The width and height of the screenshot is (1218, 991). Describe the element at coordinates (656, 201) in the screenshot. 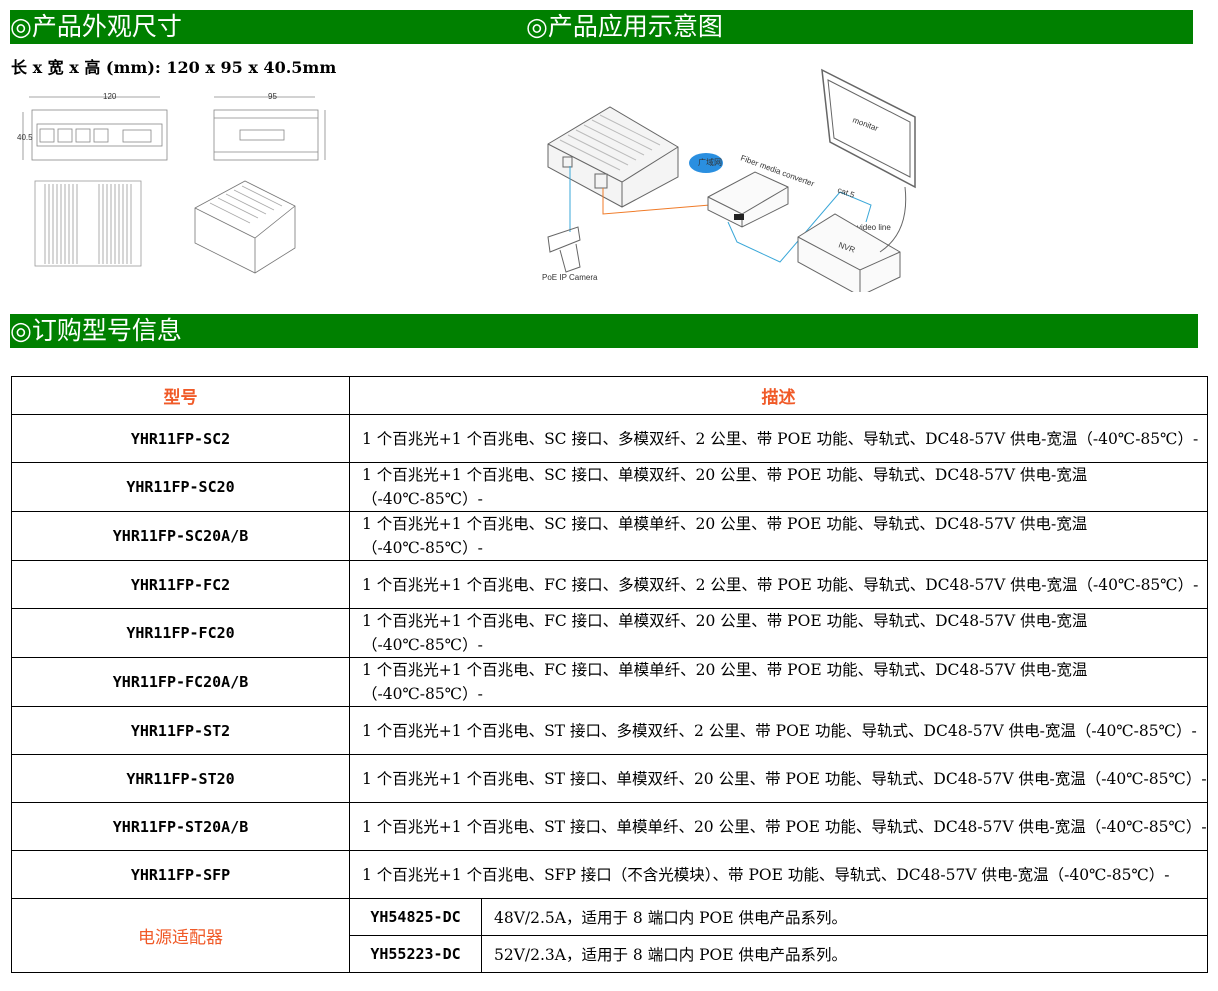

I see `fiber-cable` at that location.